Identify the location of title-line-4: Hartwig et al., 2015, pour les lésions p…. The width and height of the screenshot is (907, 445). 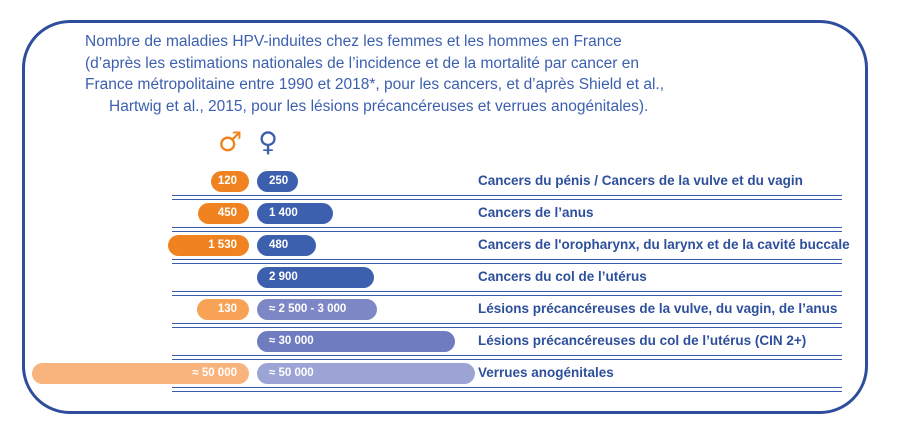
(379, 106).